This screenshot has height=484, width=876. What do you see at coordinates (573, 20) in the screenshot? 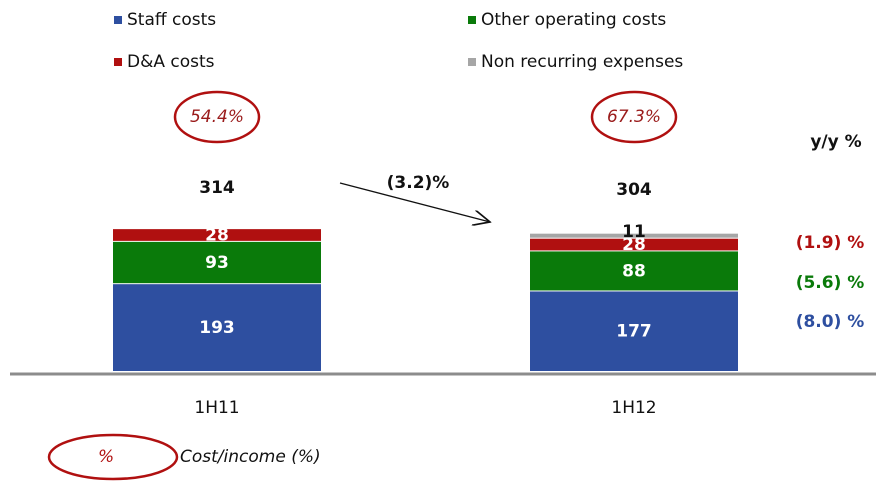
I see `legend-label: Other operating costs` at bounding box center [573, 20].